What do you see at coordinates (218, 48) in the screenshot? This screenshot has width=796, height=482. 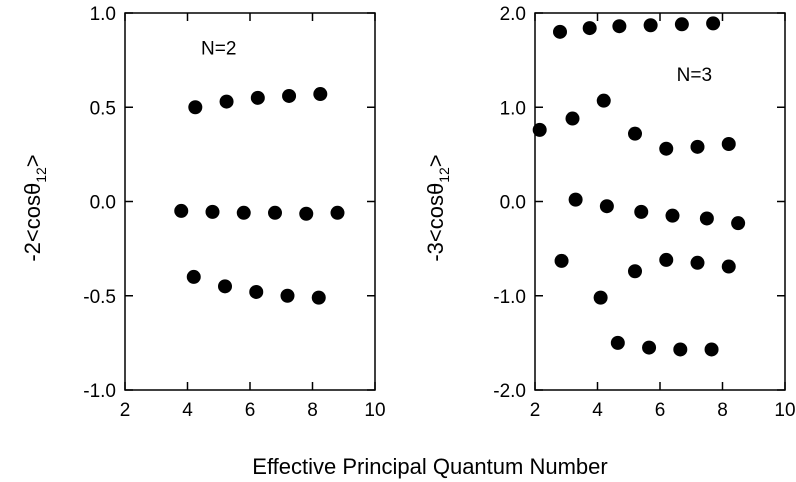 I see `panel-annotation: N=2` at bounding box center [218, 48].